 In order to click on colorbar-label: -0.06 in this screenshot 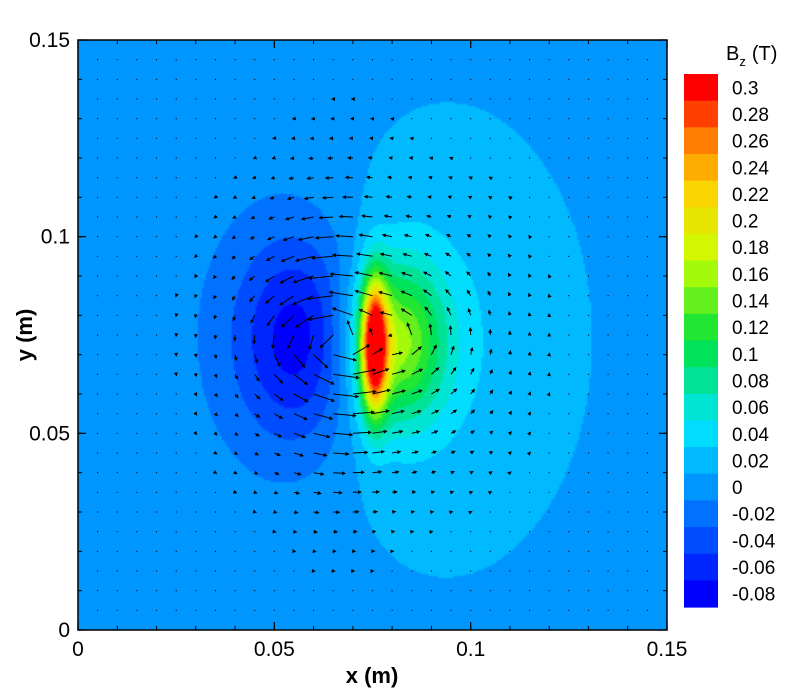, I will do `click(753, 568)`.